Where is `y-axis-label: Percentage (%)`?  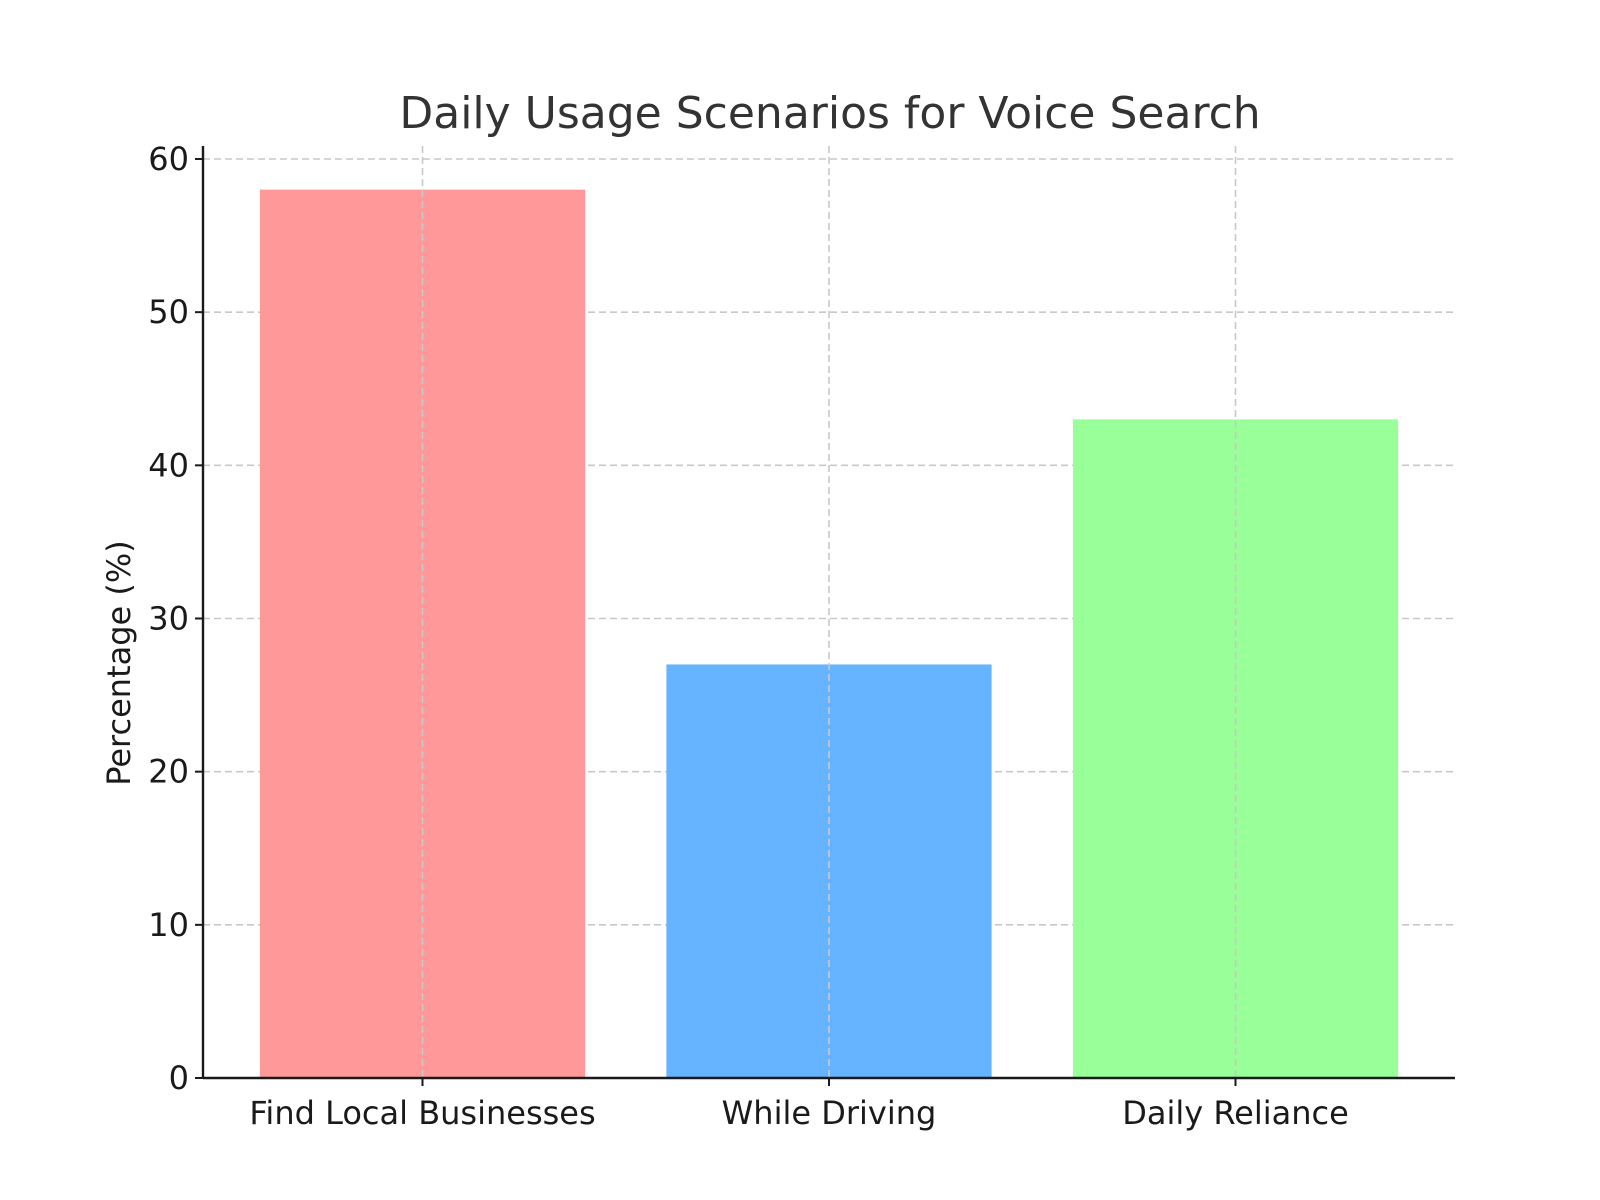 y-axis-label: Percentage (%) is located at coordinates (119, 663).